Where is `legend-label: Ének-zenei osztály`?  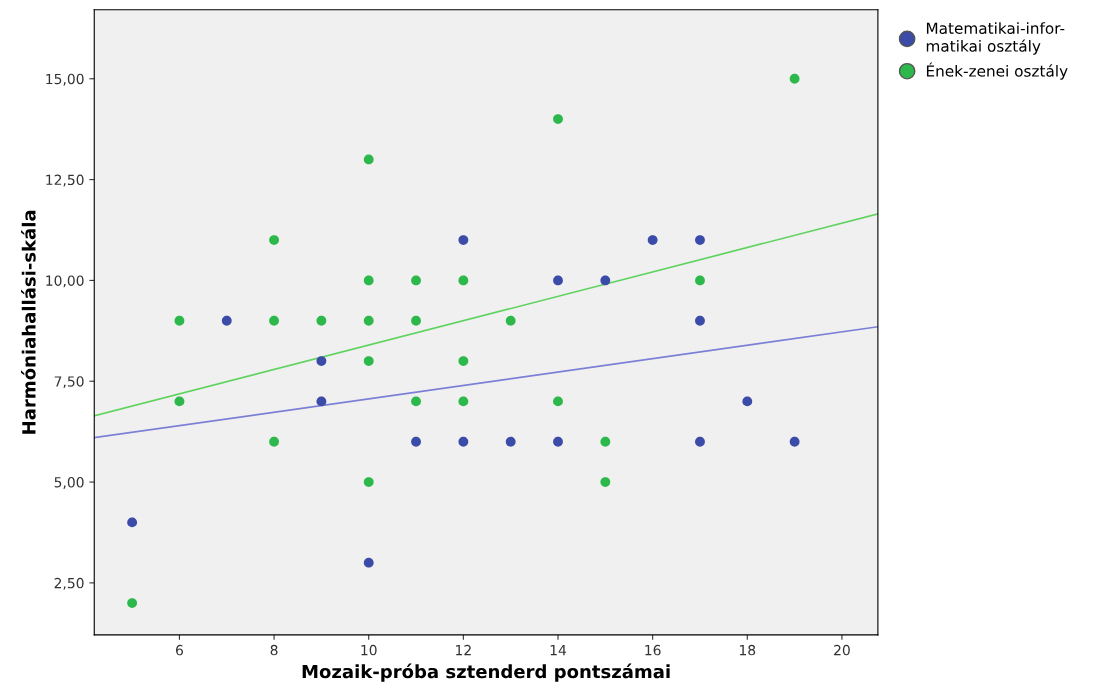
legend-label: Ének-zenei osztály is located at coordinates (997, 71).